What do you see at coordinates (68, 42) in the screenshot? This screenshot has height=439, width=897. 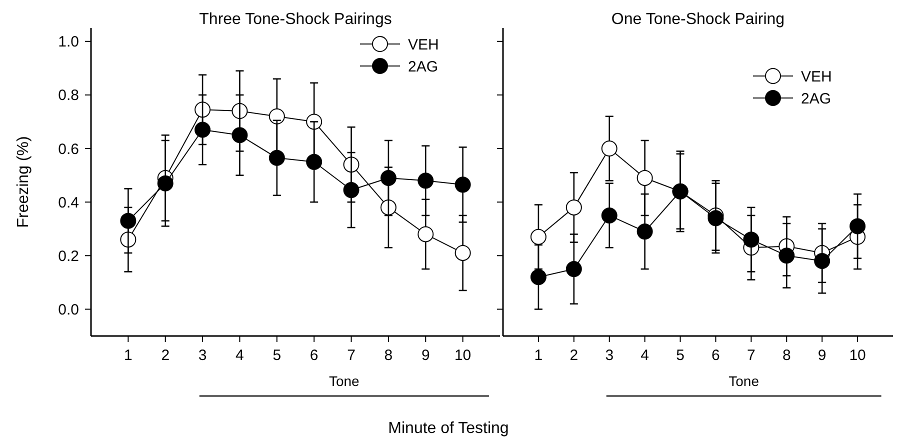 I see `y-tick-label: 1.0` at bounding box center [68, 42].